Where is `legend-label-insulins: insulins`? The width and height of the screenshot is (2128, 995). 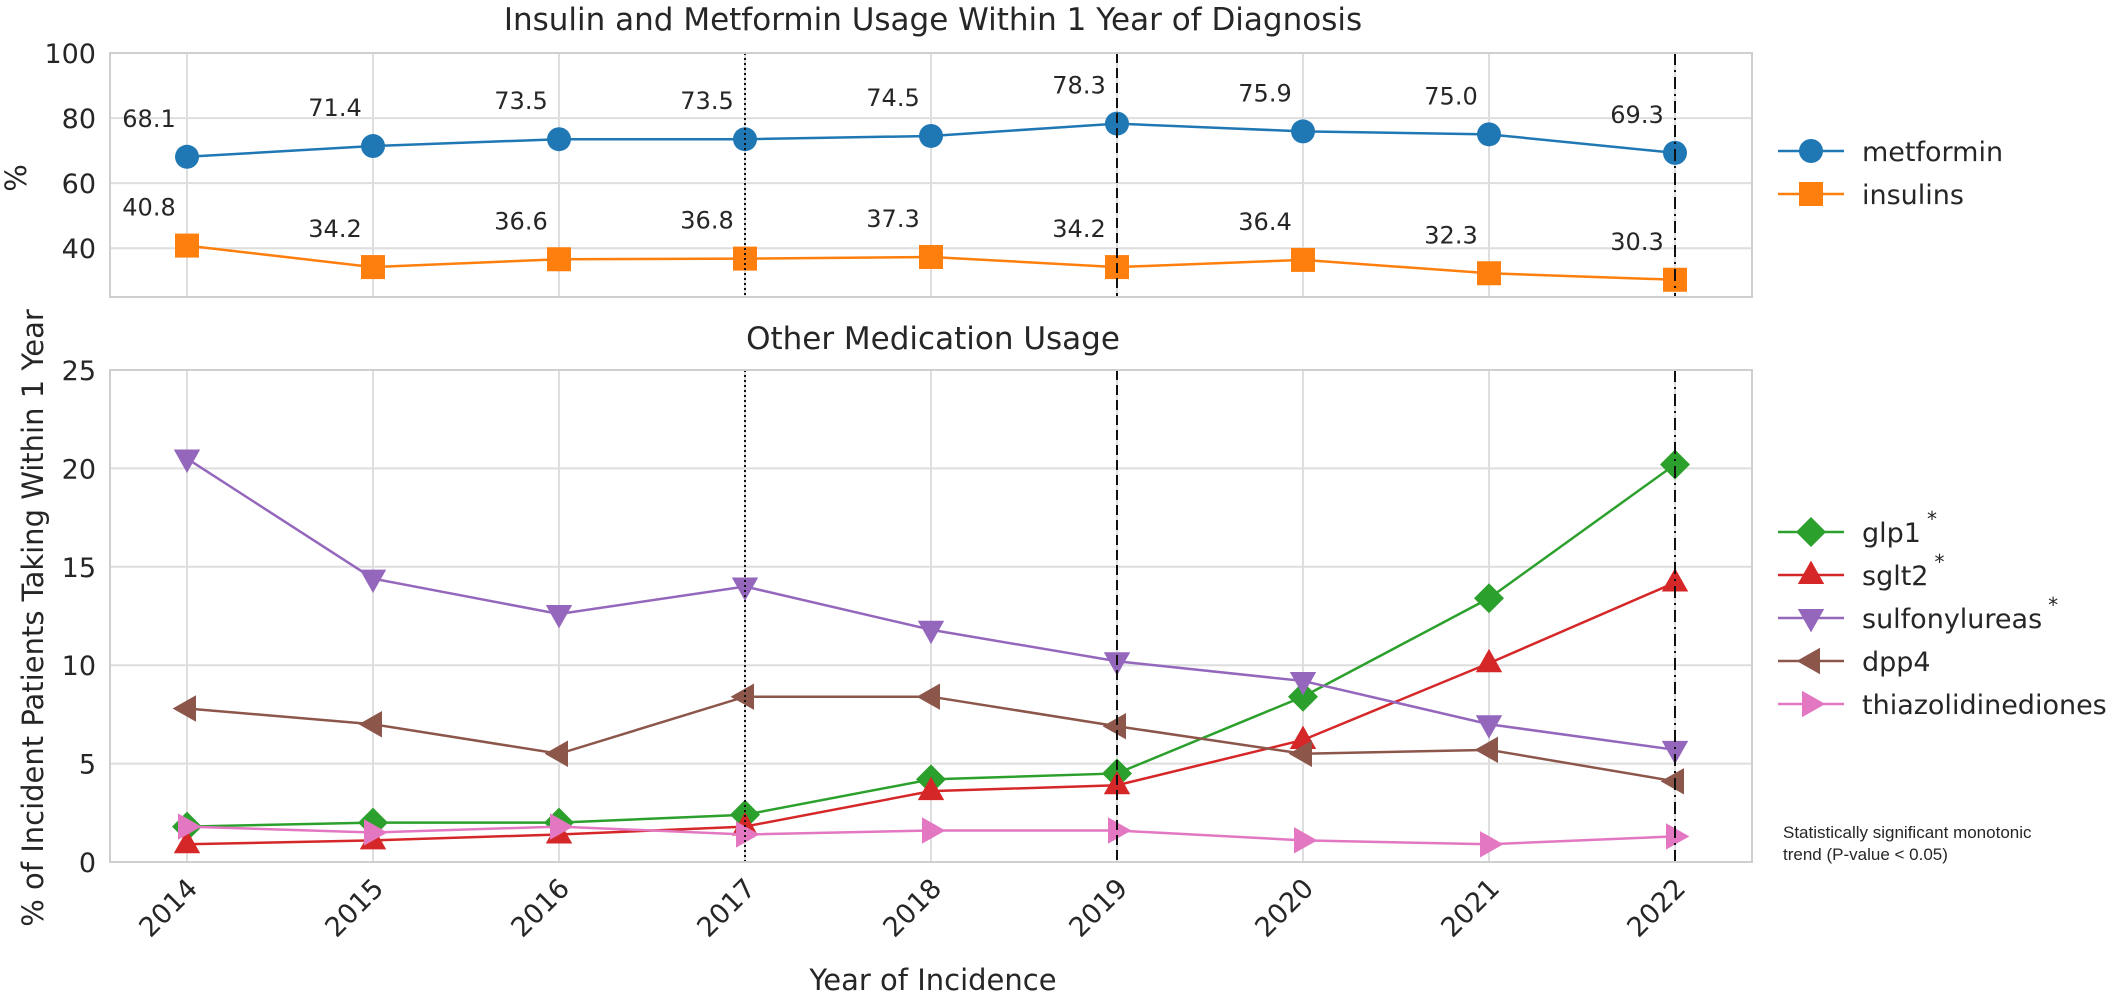 legend-label-insulins: insulins is located at coordinates (1913, 195).